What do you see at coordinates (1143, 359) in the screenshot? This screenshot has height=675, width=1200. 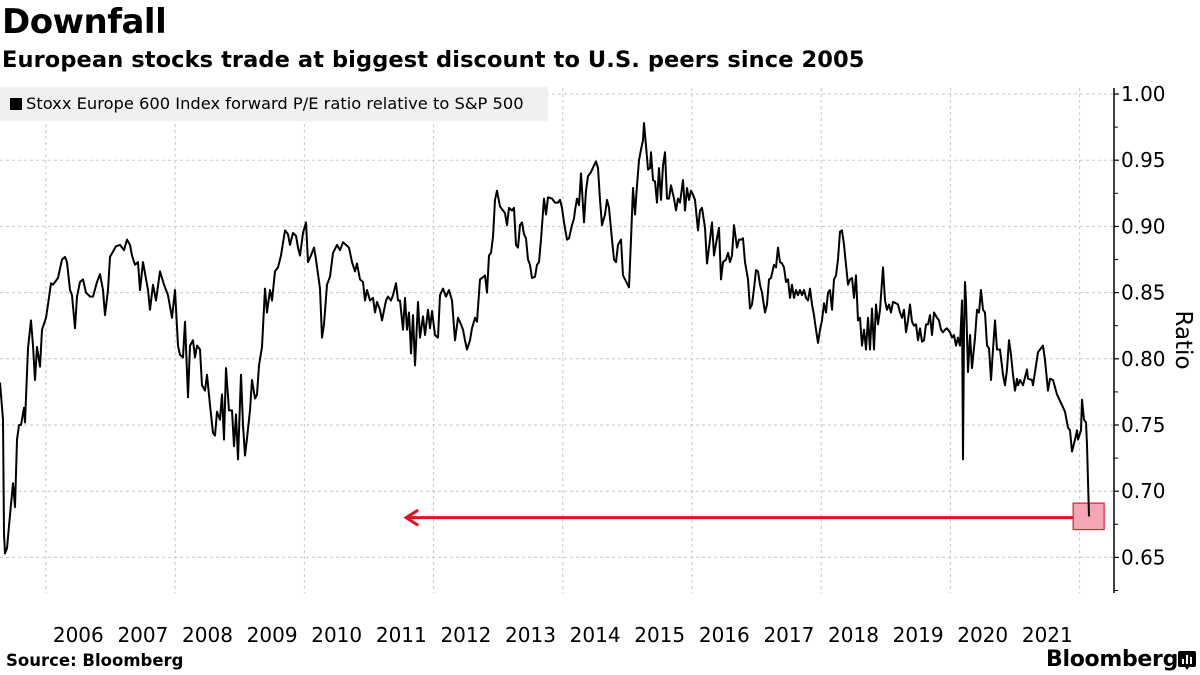 I see `y-tick-label: 0.80` at bounding box center [1143, 359].